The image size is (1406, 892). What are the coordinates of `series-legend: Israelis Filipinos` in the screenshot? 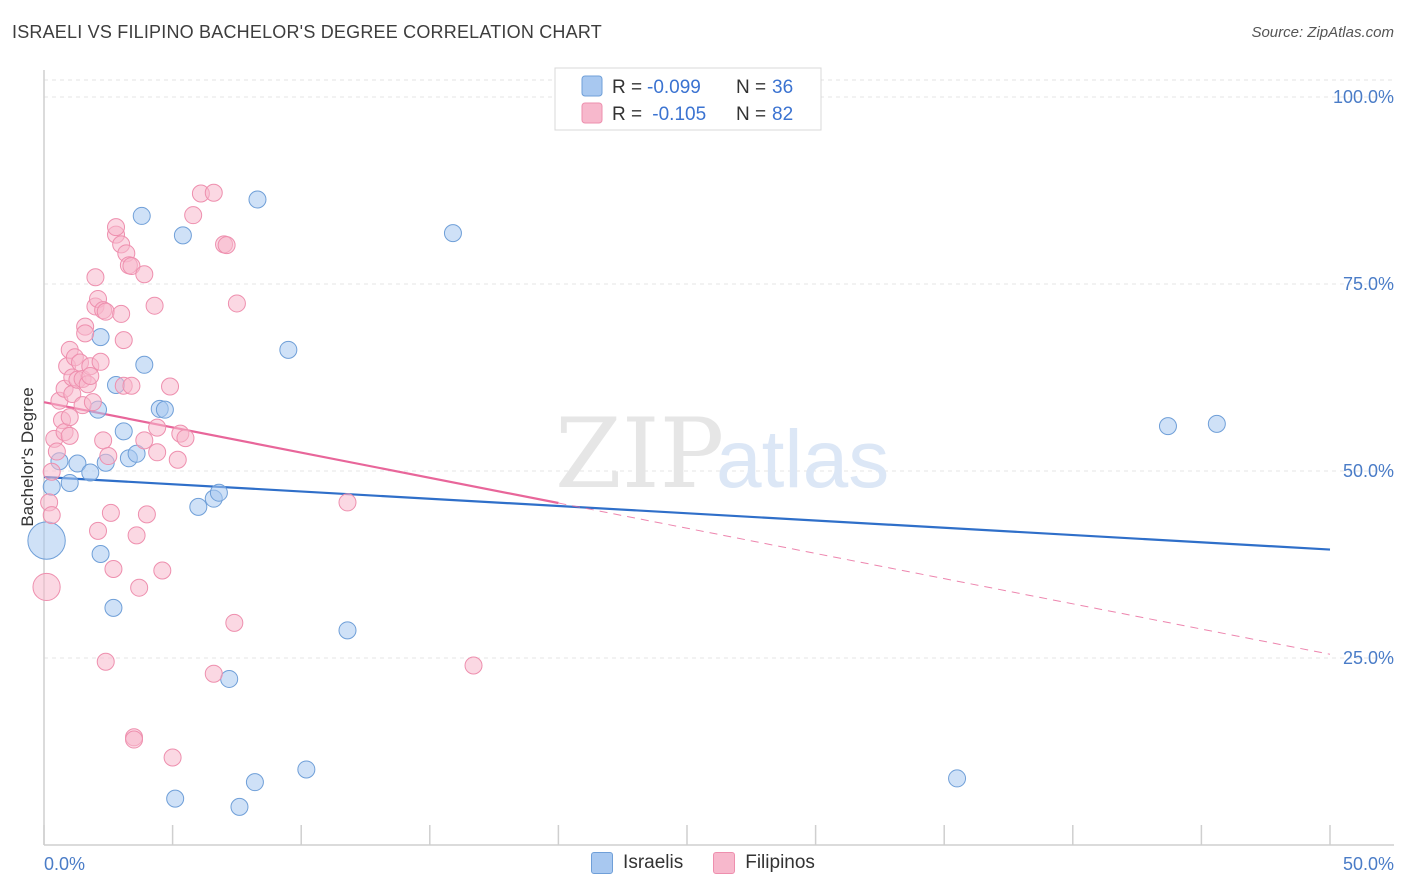 It's located at (703, 863).